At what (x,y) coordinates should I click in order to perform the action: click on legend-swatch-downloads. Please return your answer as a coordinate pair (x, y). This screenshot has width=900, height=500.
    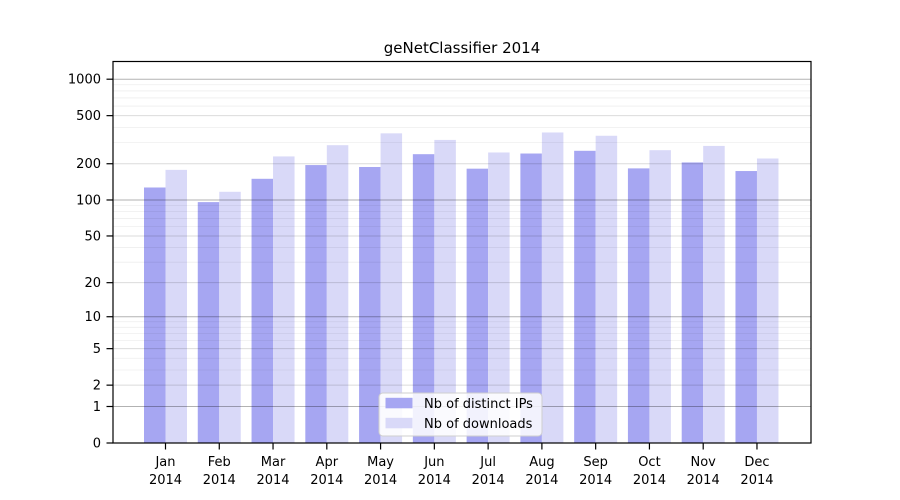
    Looking at the image, I should click on (399, 423).